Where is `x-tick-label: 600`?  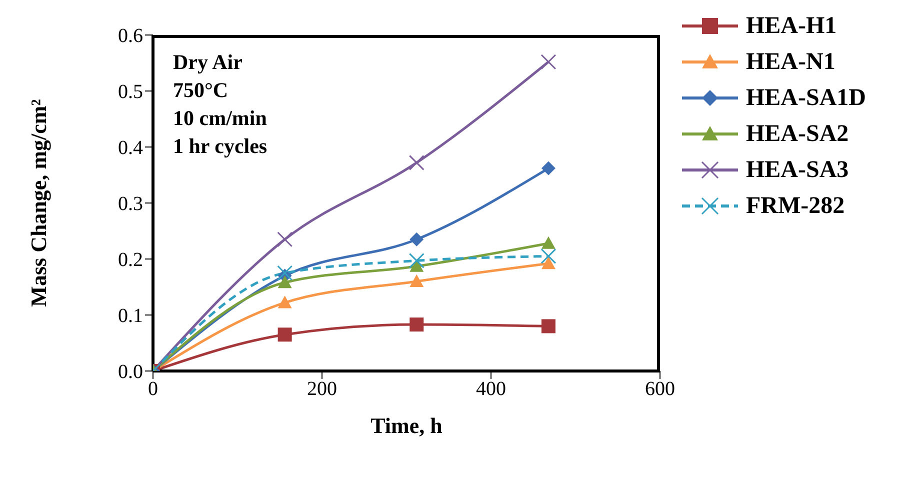
x-tick-label: 600 is located at coordinates (660, 389).